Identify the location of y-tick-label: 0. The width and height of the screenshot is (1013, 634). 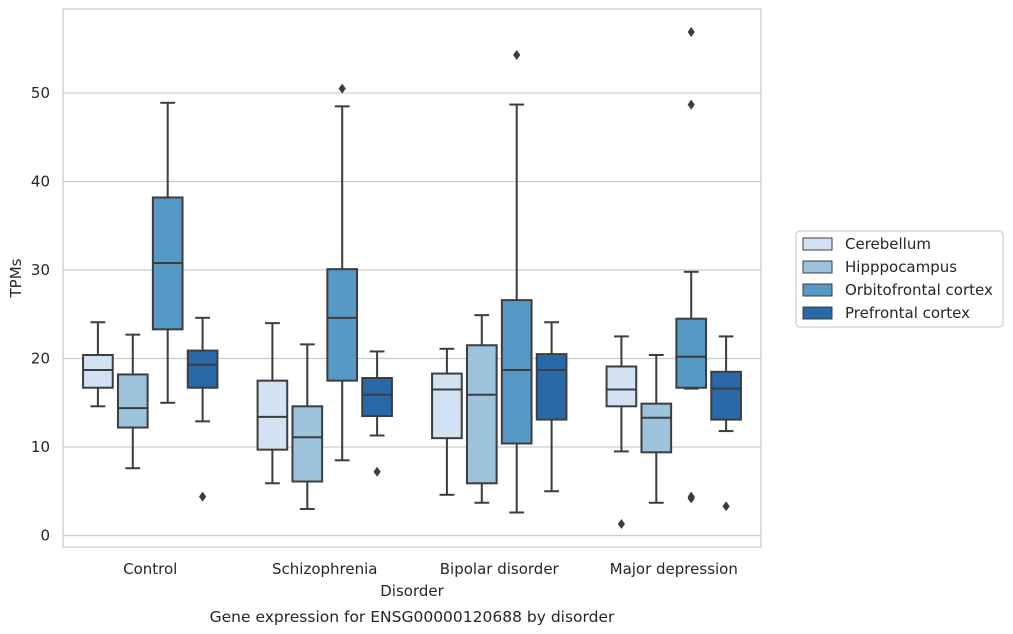
(45, 535).